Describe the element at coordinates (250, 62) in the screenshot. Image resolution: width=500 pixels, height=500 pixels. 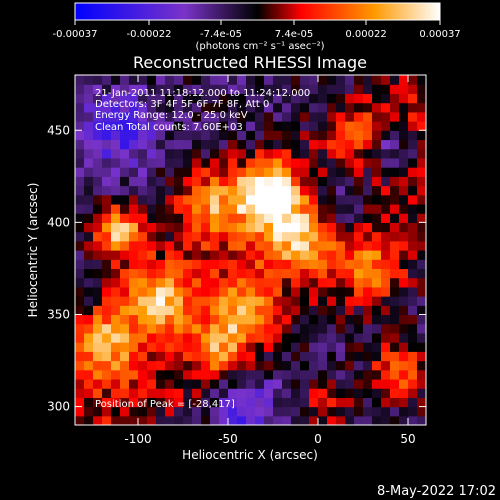
I see `chart-title: Reconstructed RHESSI Image` at that location.